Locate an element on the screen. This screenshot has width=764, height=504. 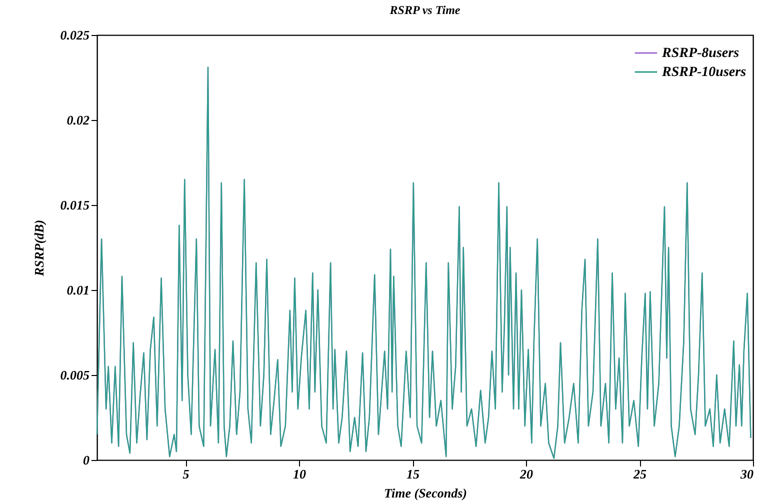
legend-label: RSRP-8users is located at coordinates (700, 53).